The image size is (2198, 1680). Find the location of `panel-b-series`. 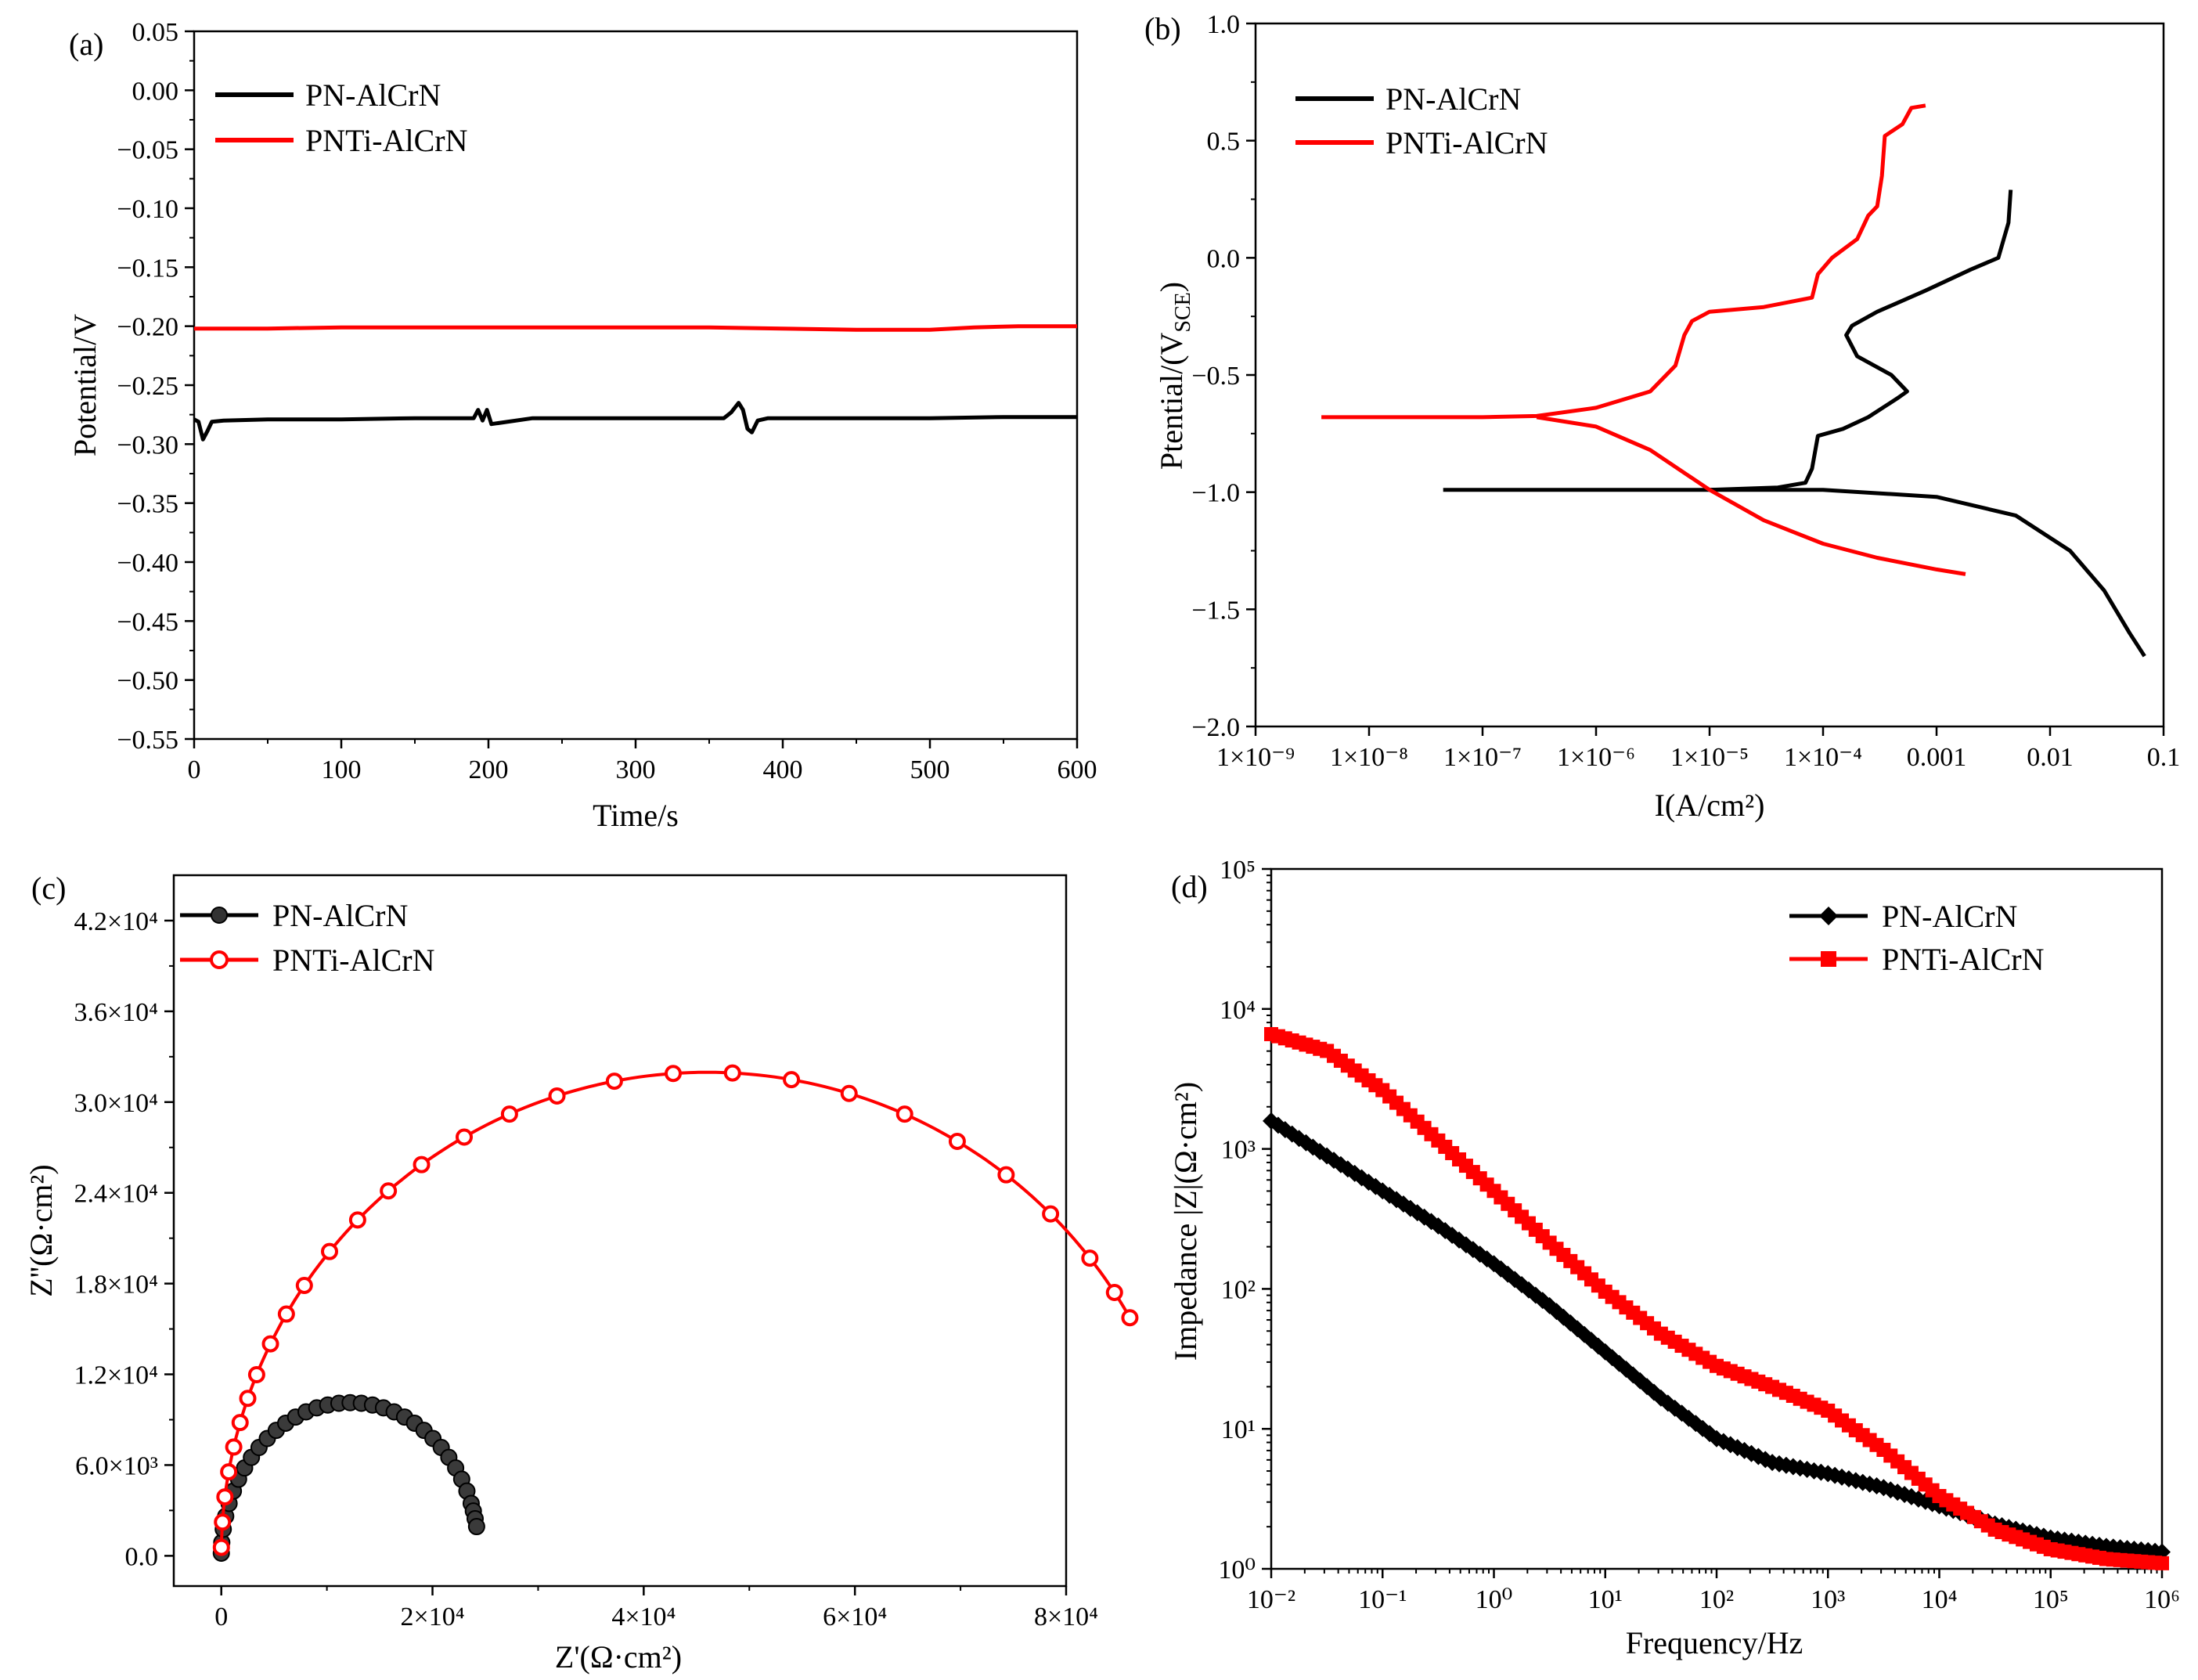

panel-b-series is located at coordinates (1733, 380).